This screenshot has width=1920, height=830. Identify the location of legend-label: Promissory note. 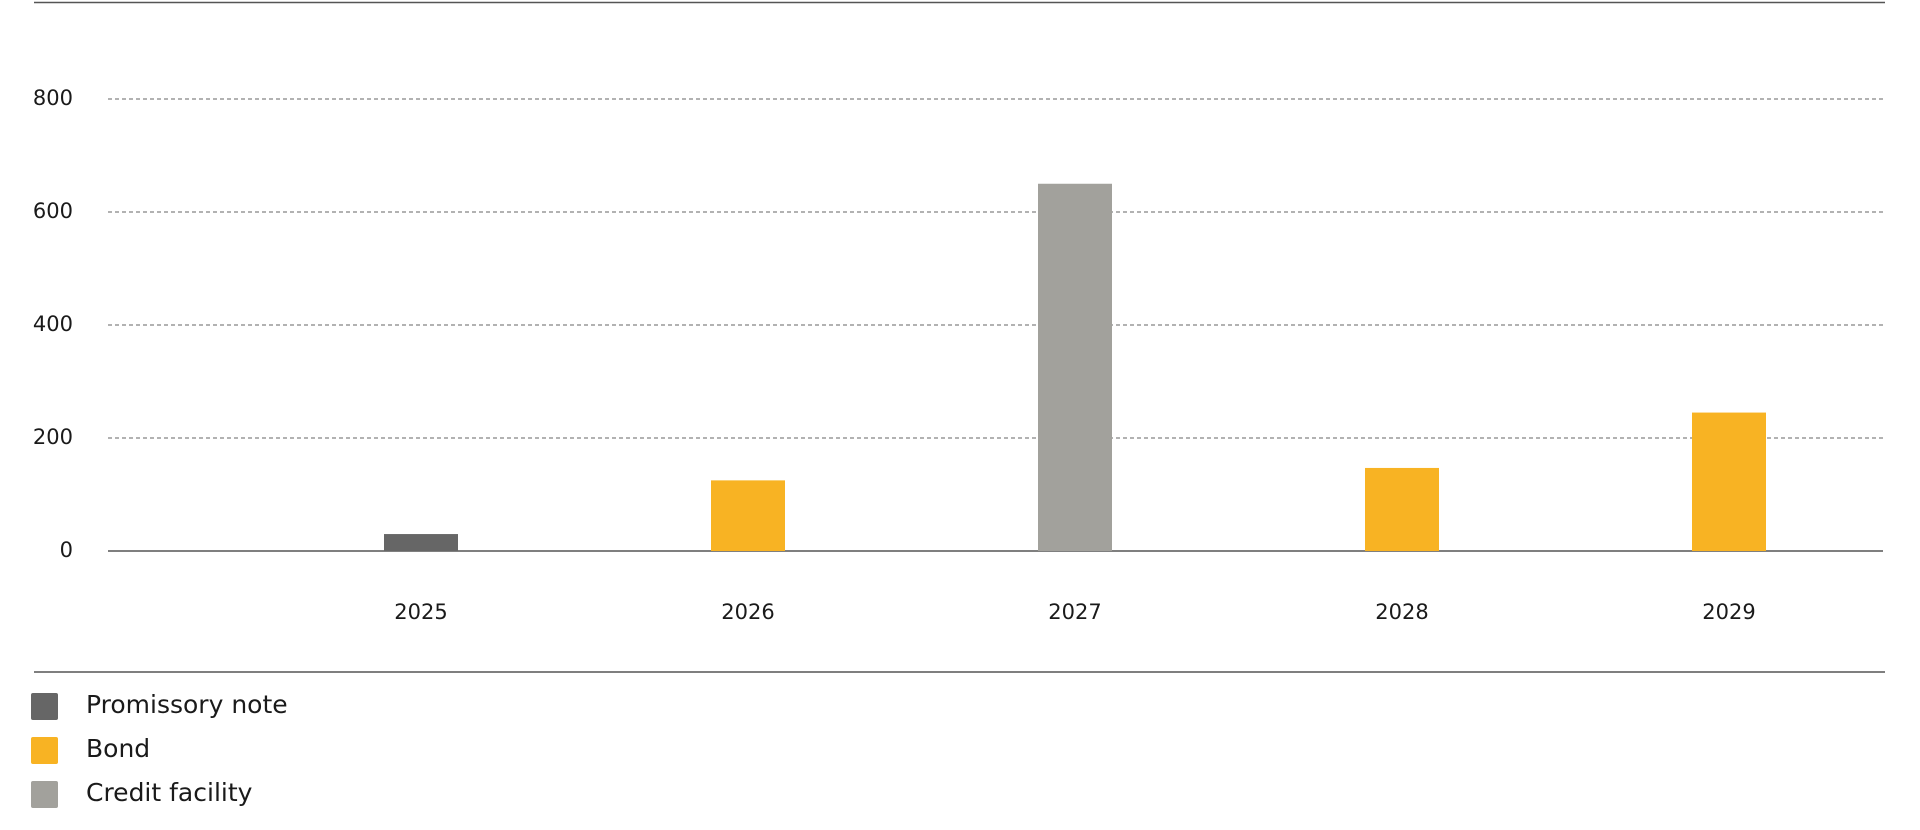
(187, 704).